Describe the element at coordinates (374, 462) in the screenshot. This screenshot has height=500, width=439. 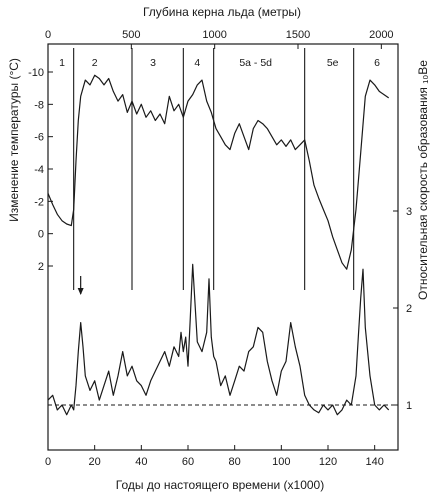
I see `bottom-axis-tick-label: 140` at that location.